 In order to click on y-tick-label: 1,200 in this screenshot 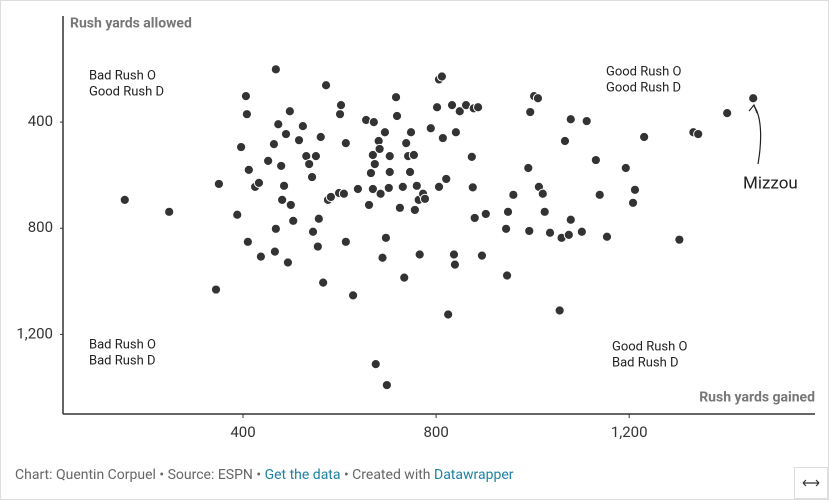, I will do `click(34, 333)`.